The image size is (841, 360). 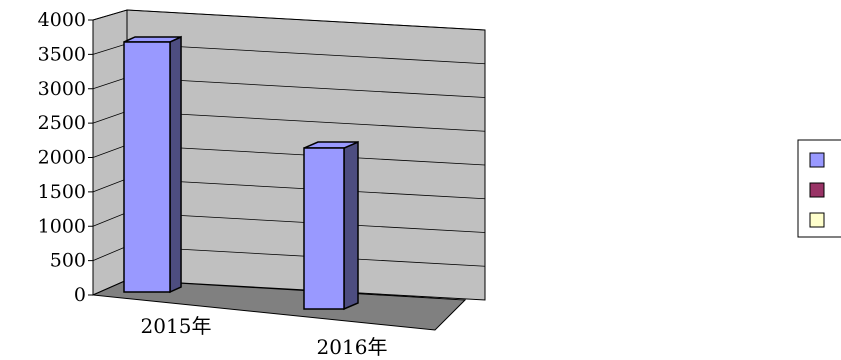 What do you see at coordinates (62, 158) in the screenshot?
I see `y-tick-label: 2000` at bounding box center [62, 158].